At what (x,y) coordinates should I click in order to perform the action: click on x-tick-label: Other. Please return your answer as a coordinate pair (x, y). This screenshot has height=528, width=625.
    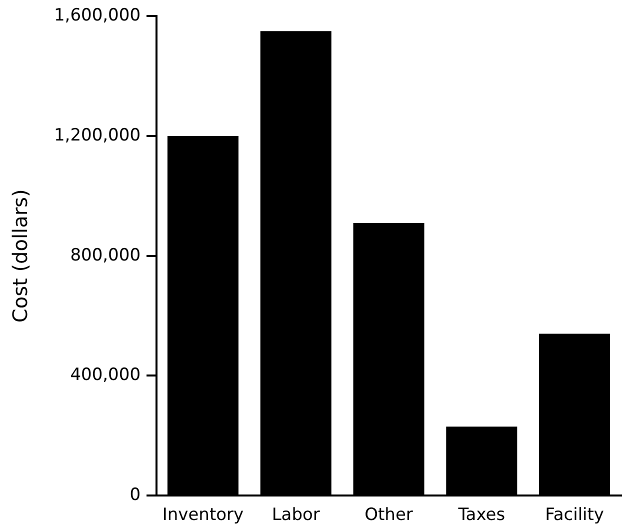
    Looking at the image, I should click on (388, 515).